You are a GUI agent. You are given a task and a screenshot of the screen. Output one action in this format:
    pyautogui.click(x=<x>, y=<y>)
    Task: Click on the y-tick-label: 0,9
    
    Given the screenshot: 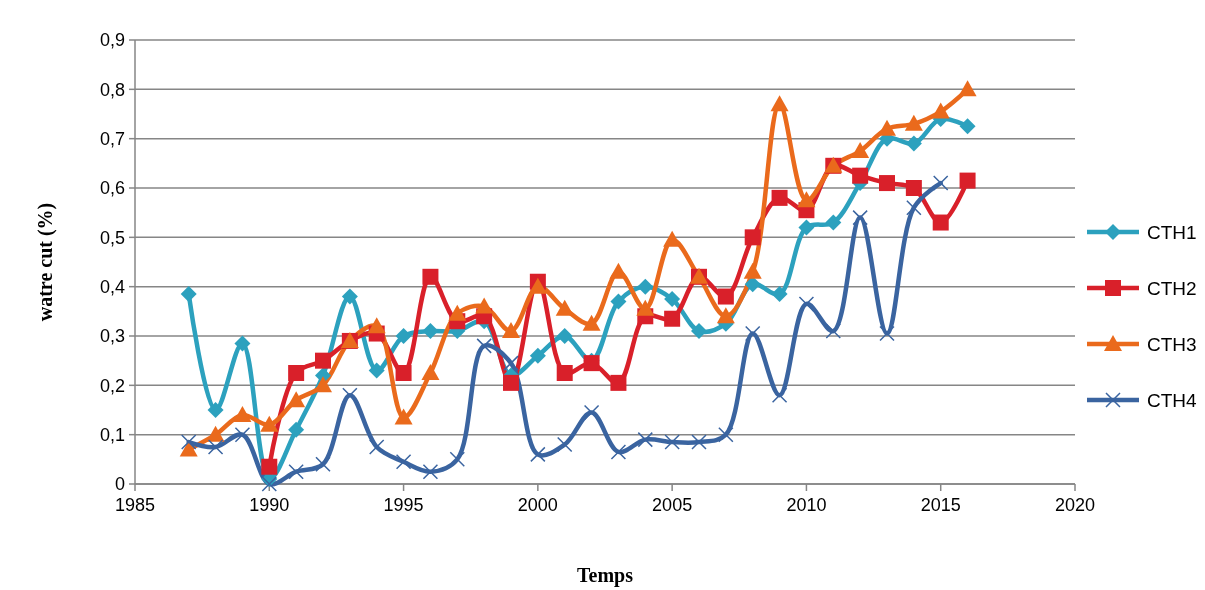 What is the action you would take?
    pyautogui.click(x=112, y=40)
    